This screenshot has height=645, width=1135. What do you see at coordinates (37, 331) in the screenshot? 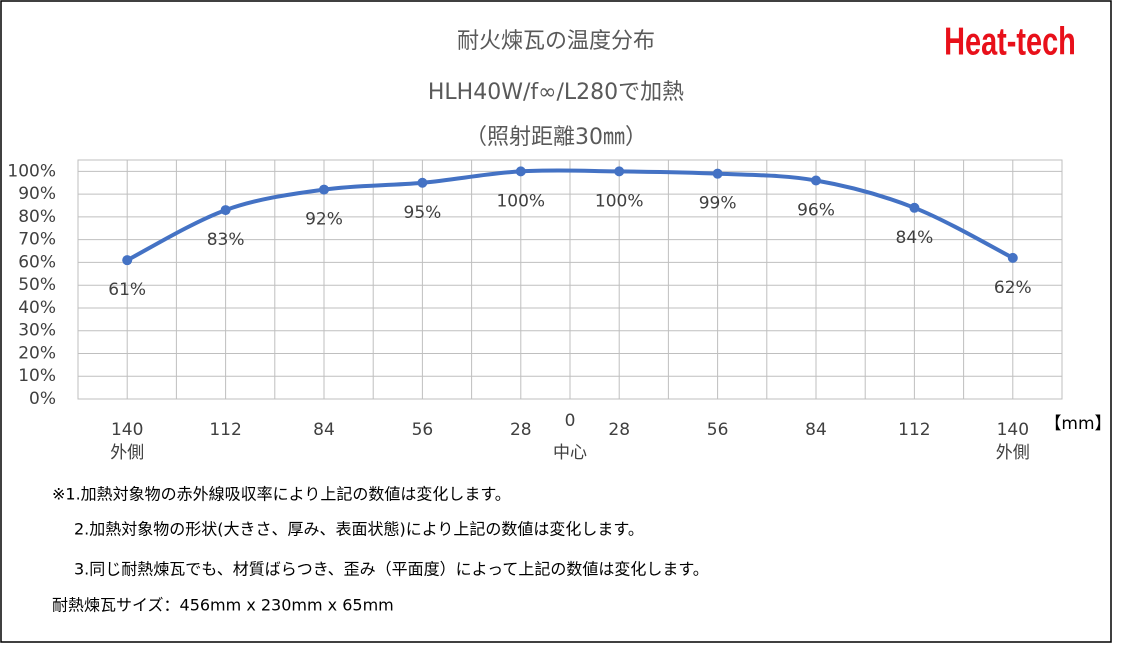
I see `y-tick-label: 30%` at bounding box center [37, 331].